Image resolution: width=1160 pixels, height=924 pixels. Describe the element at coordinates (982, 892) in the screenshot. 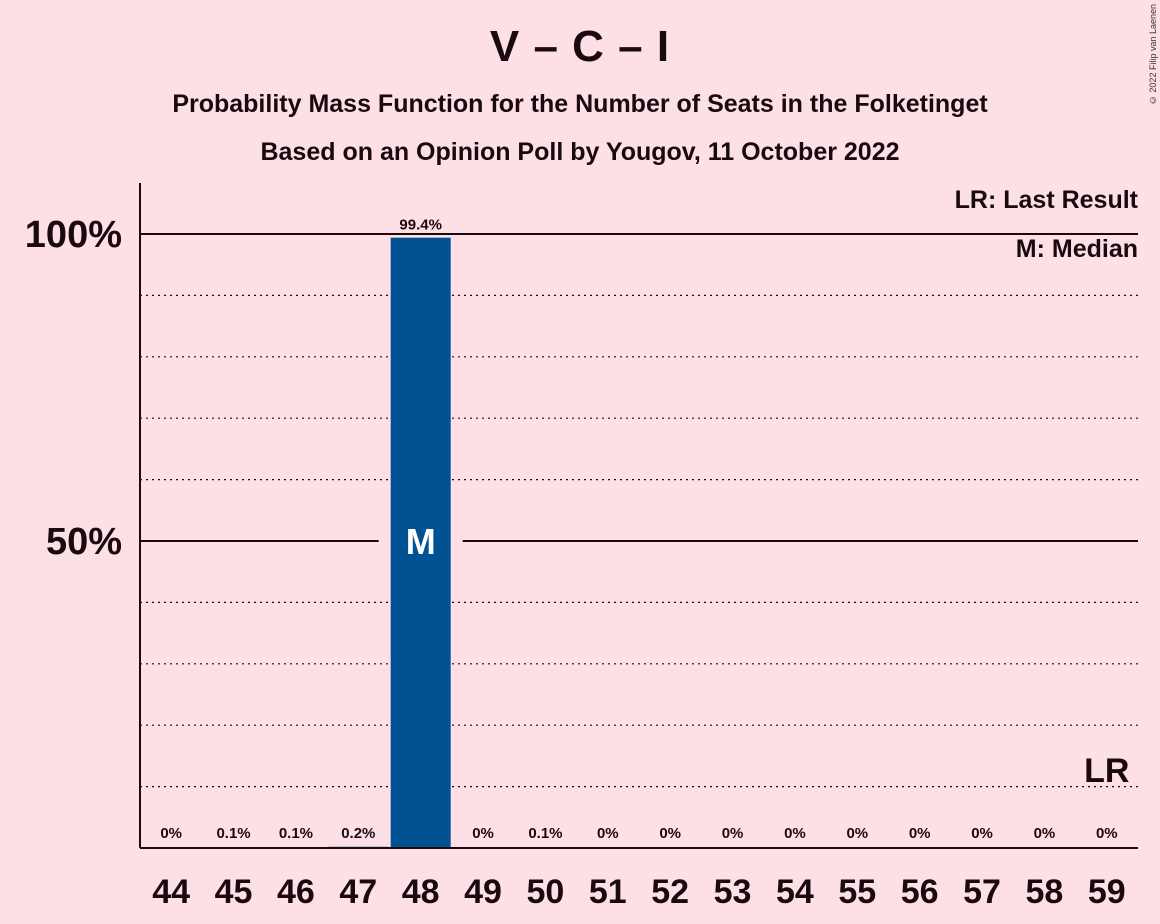

I see `x-tick-label: 57` at that location.